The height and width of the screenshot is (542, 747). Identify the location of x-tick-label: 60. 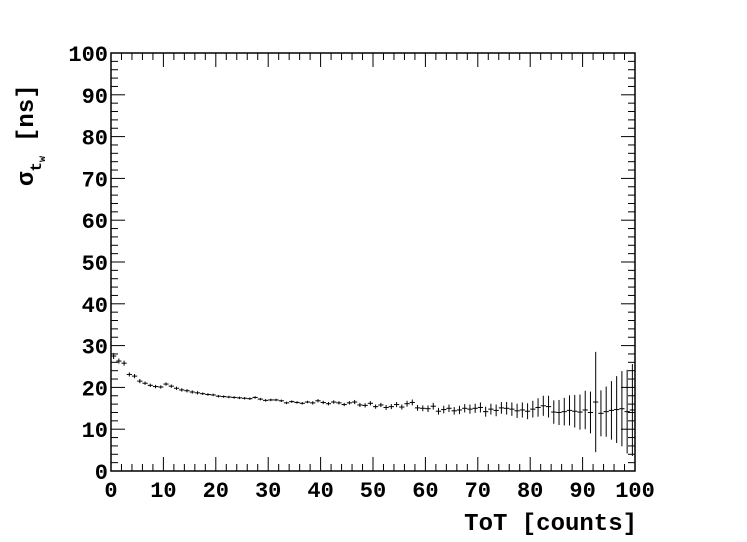
(425, 491).